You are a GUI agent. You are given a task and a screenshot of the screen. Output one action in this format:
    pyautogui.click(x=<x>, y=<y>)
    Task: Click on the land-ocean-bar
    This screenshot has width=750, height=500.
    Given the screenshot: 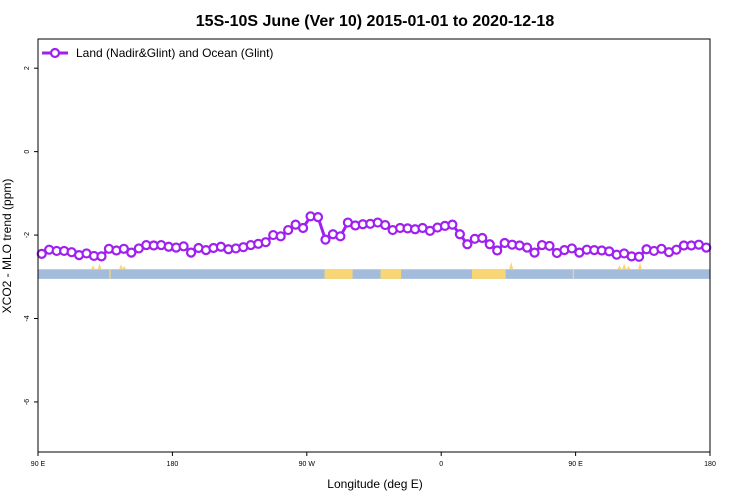 What is the action you would take?
    pyautogui.click(x=374, y=270)
    